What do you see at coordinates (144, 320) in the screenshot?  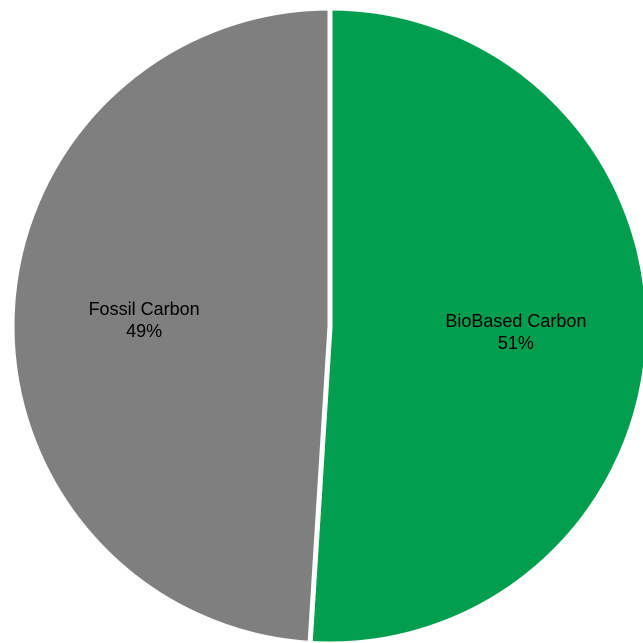 I see `slice-label-fossil-carbon: Fossil Carbon 49%` at bounding box center [144, 320].